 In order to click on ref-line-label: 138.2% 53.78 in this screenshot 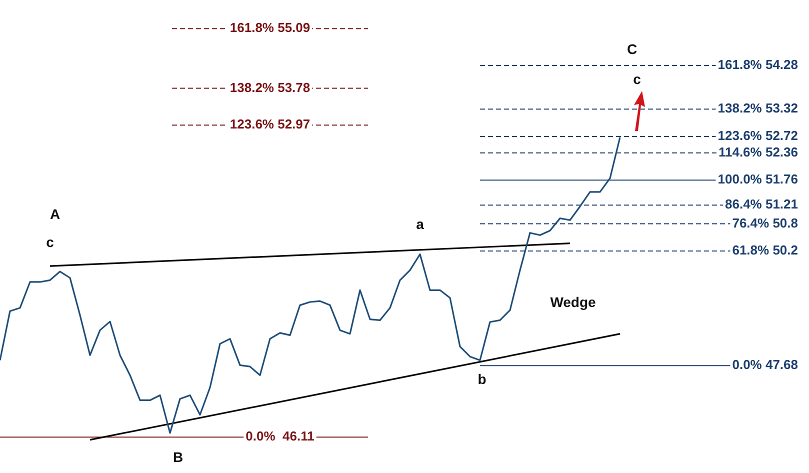, I will do `click(270, 87)`.